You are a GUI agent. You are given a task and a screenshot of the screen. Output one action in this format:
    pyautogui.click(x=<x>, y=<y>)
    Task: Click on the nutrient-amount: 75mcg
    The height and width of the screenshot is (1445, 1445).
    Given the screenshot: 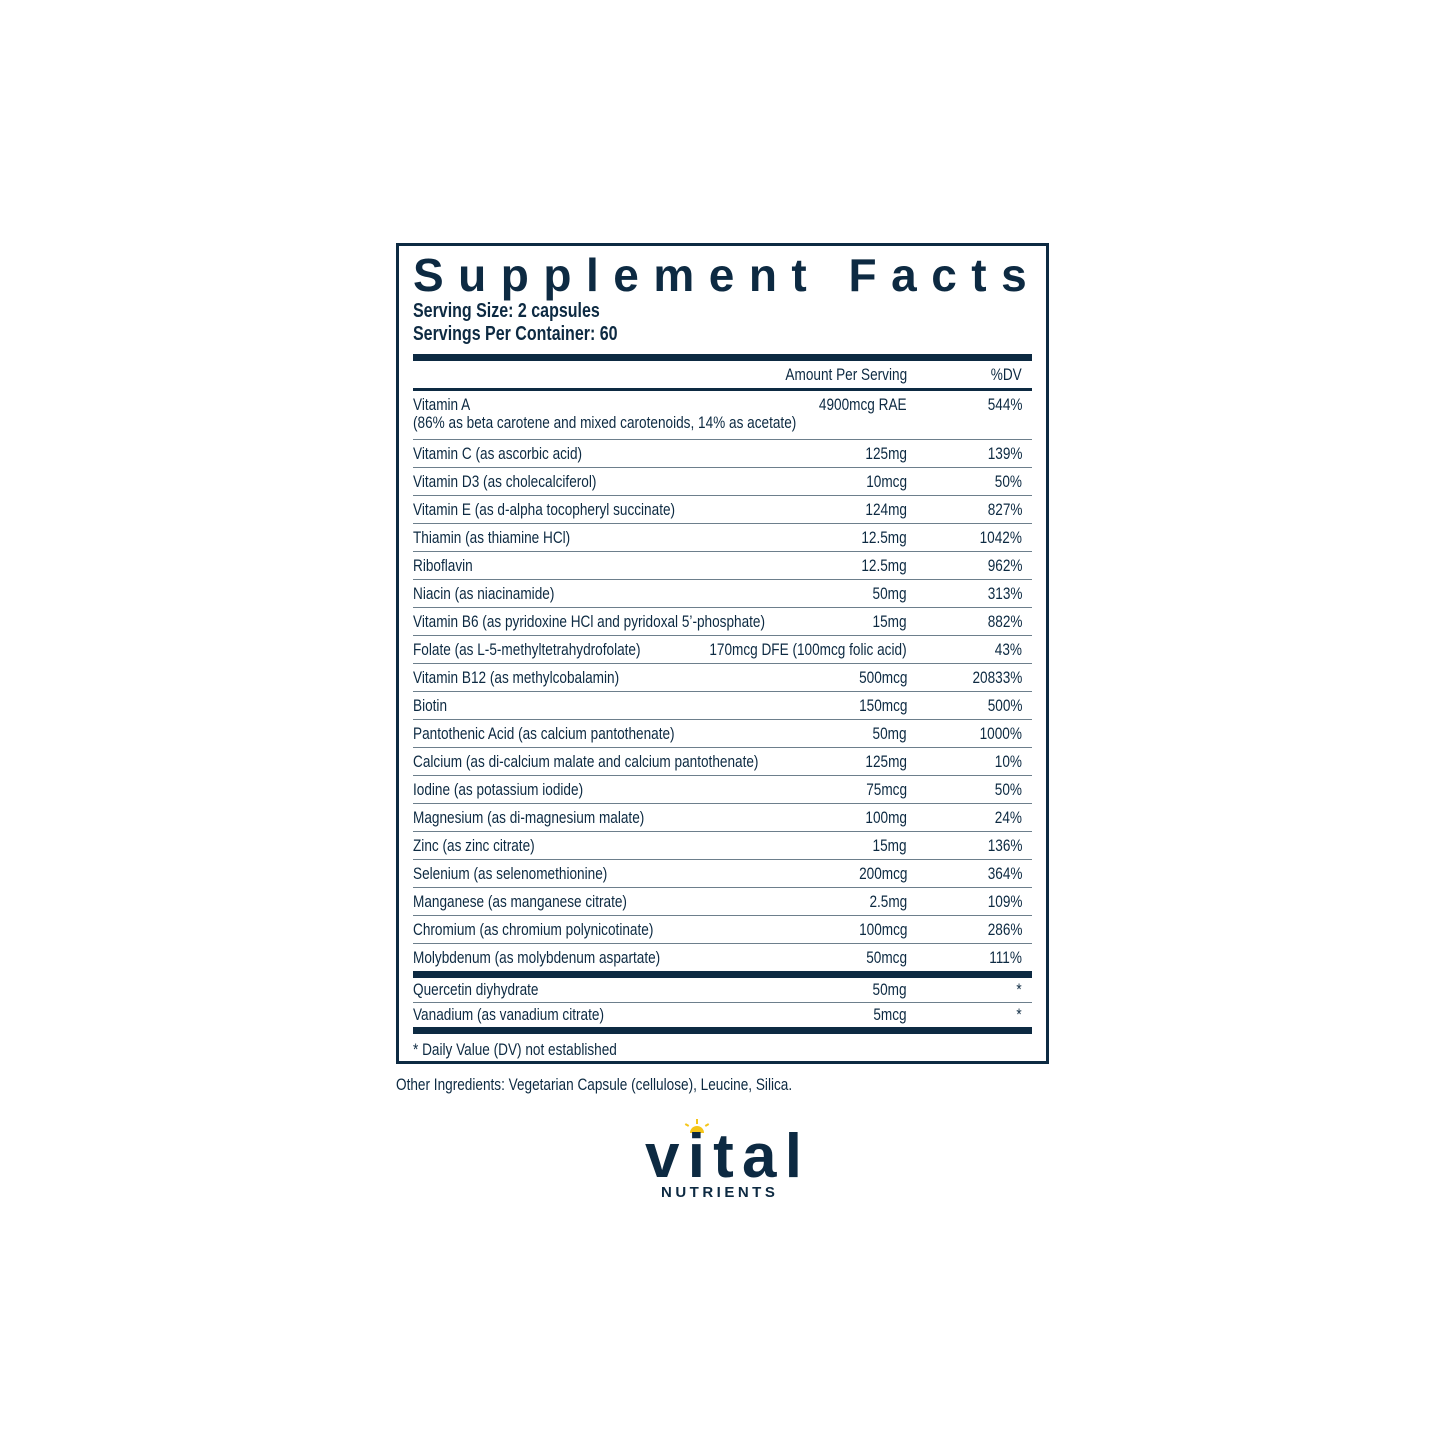 What is the action you would take?
    pyautogui.click(x=886, y=789)
    